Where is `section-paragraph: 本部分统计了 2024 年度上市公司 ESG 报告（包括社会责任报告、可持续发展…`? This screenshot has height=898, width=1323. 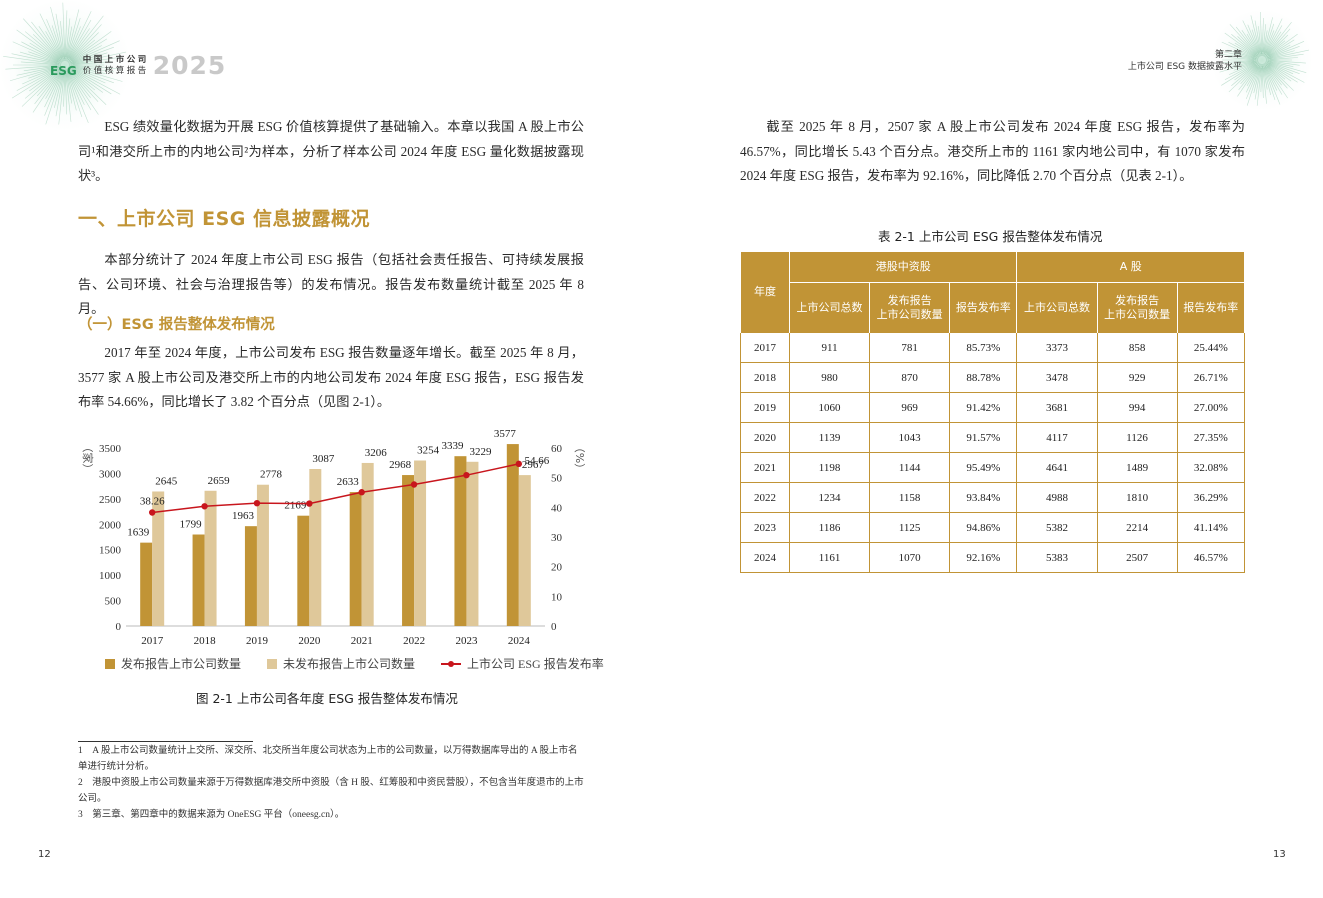
section-paragraph: 本部分统计了 2024 年度上市公司 ESG 报告（包括社会责任报告、可持续发展… is located at coordinates (331, 284).